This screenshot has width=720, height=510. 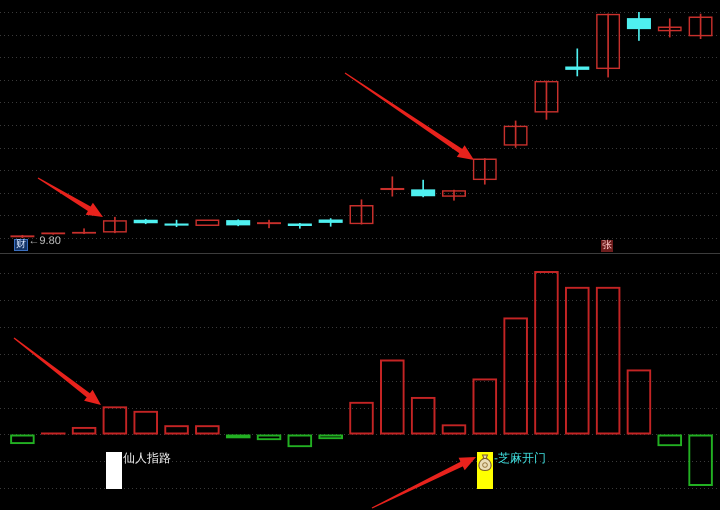 I want to click on annotation: ←9.80, so click(x=44, y=241).